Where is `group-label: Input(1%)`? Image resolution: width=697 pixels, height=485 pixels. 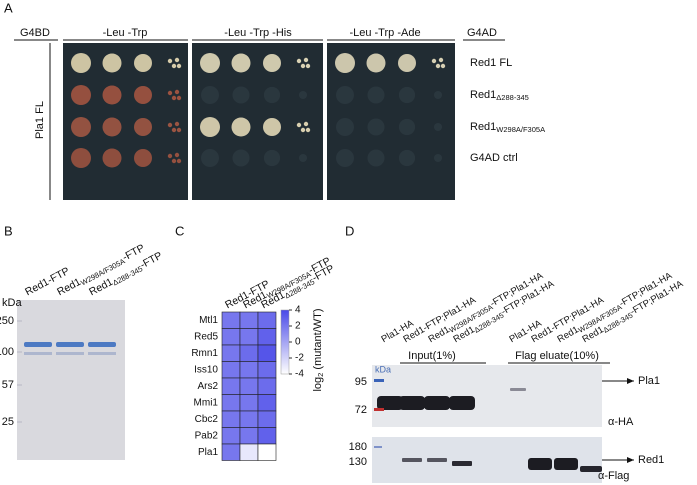 group-label: Input(1%) is located at coordinates (432, 356).